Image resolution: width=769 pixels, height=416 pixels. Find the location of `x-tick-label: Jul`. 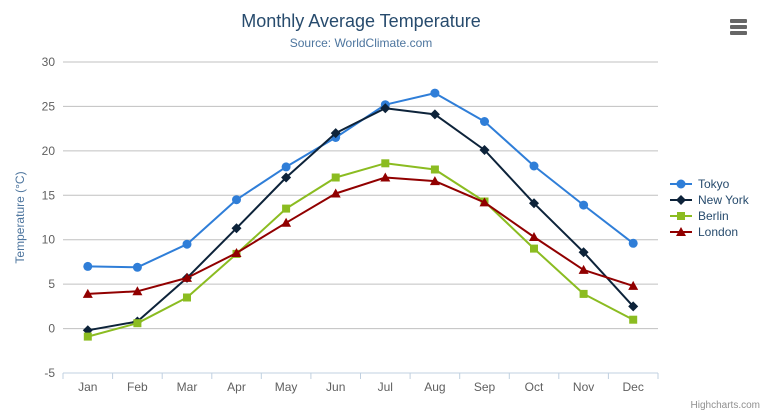

x-tick-label: Jul is located at coordinates (385, 387).